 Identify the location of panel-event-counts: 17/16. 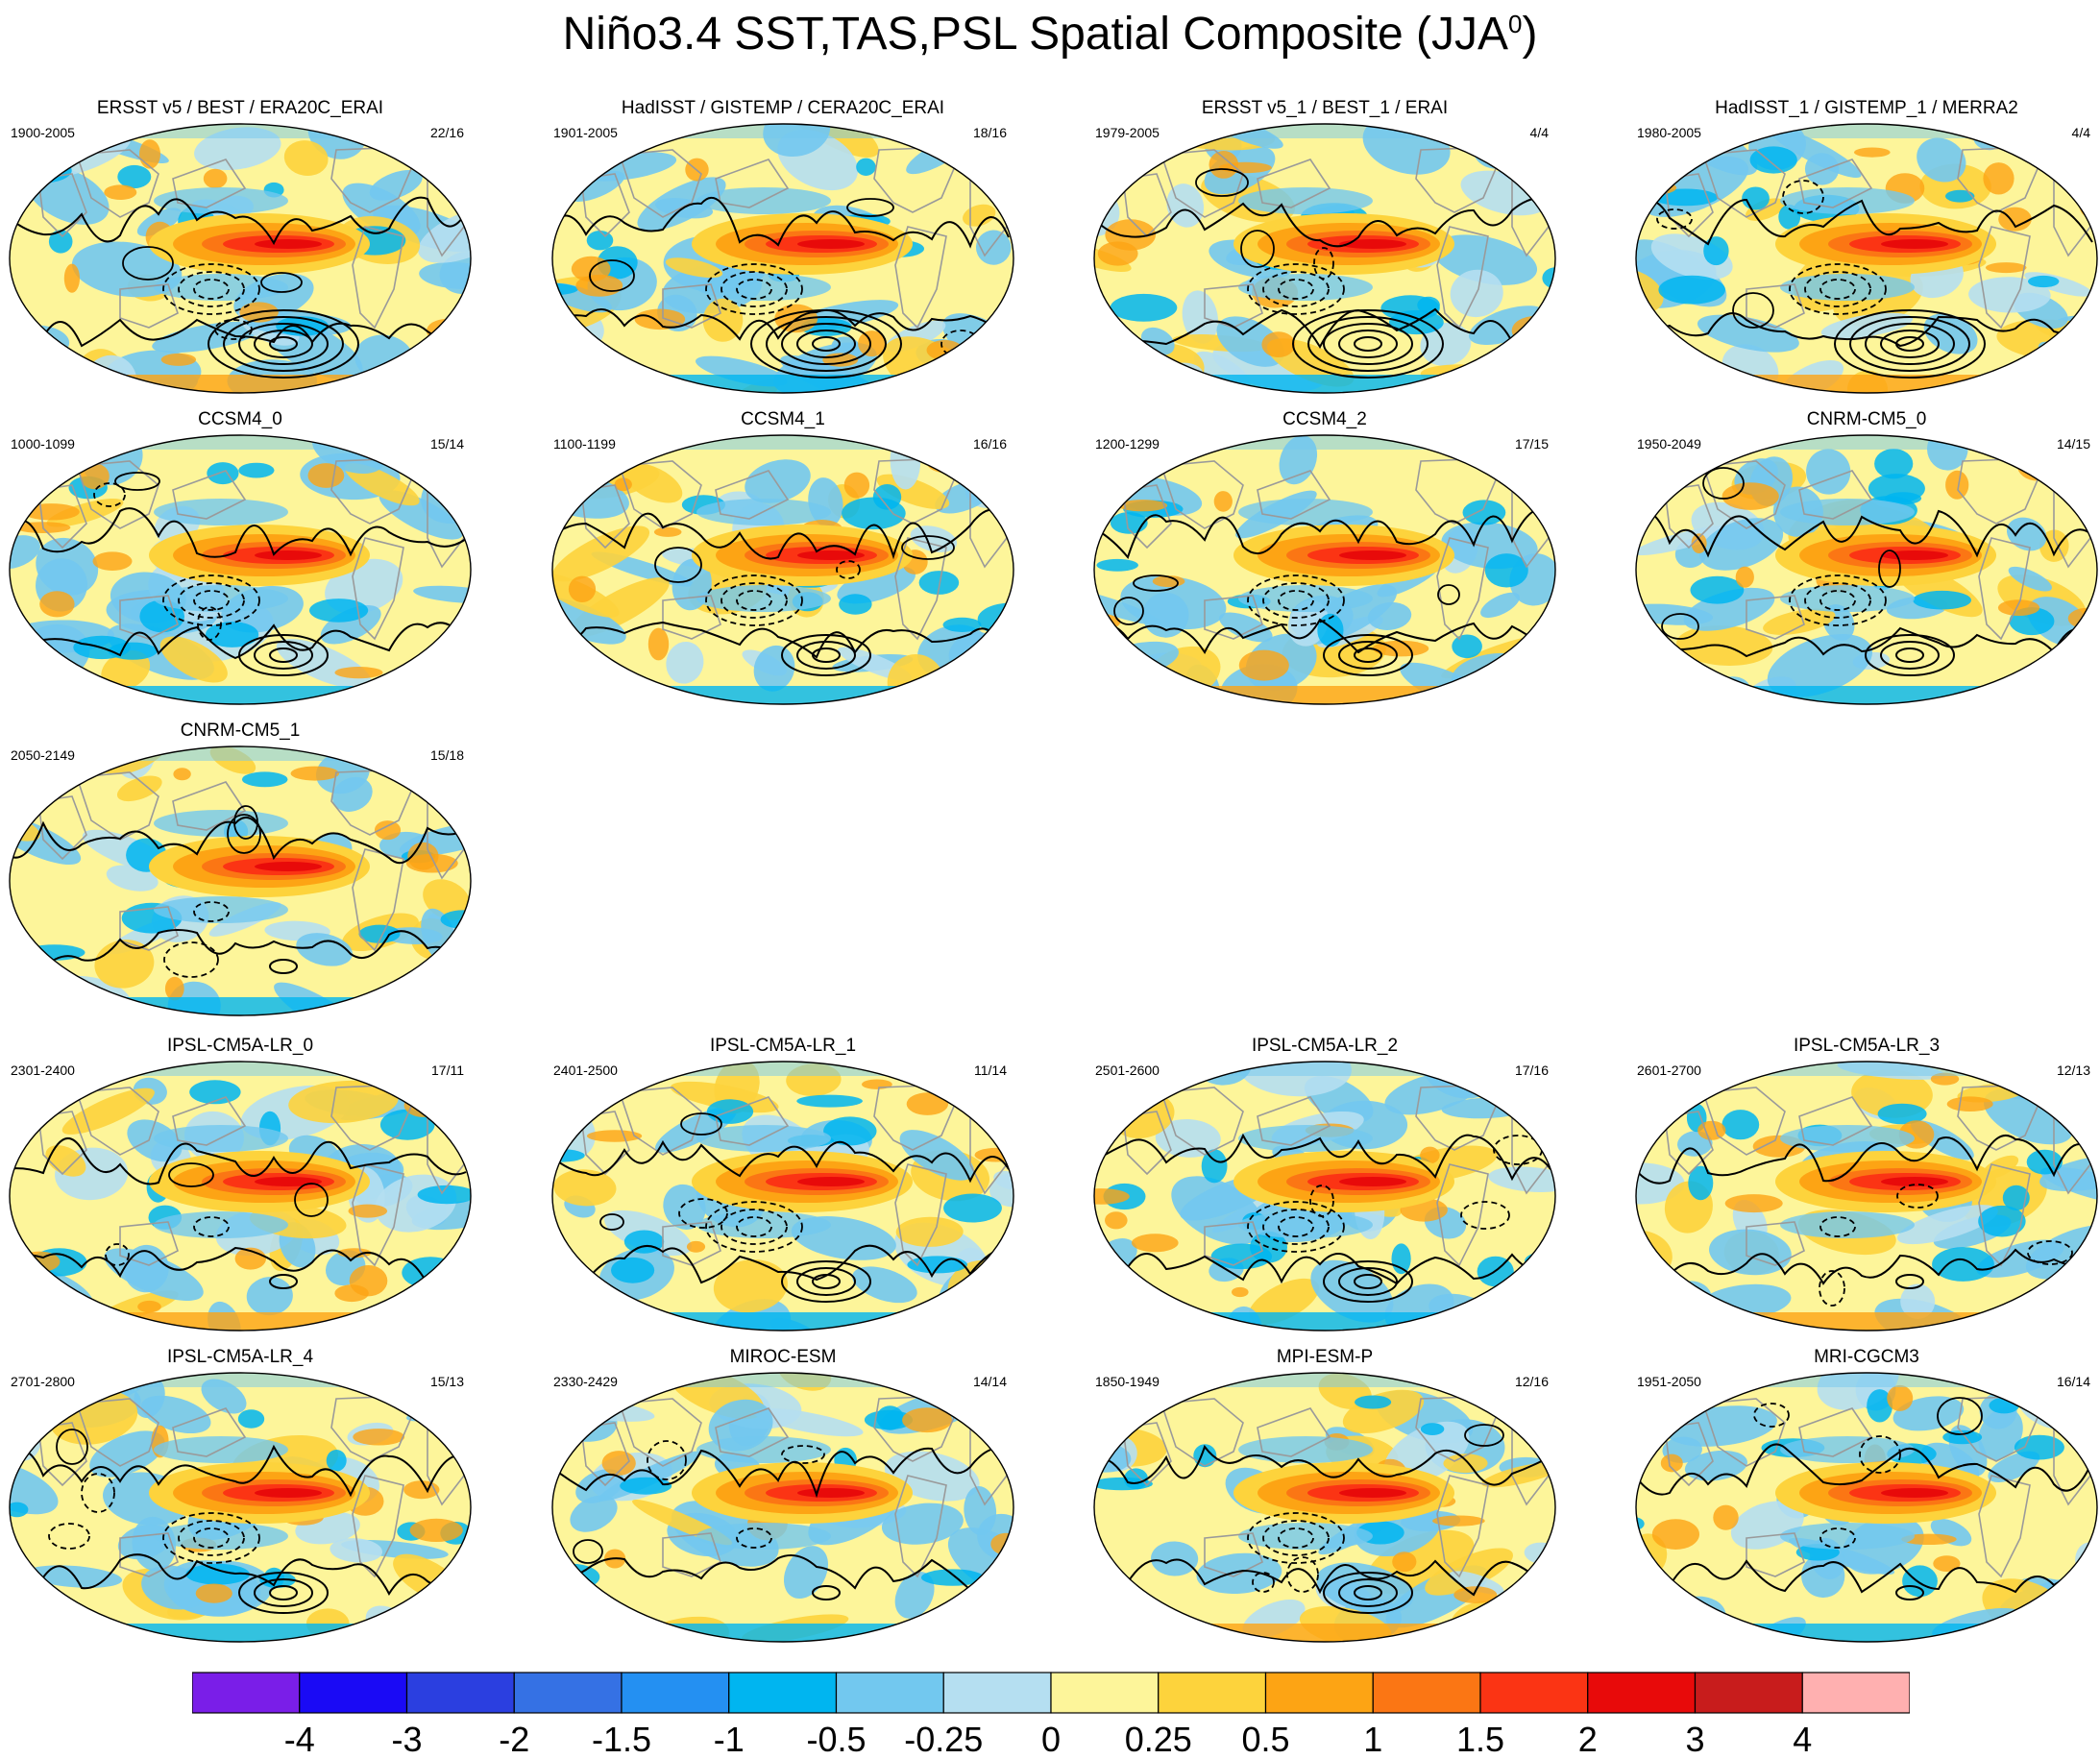
(1531, 1070).